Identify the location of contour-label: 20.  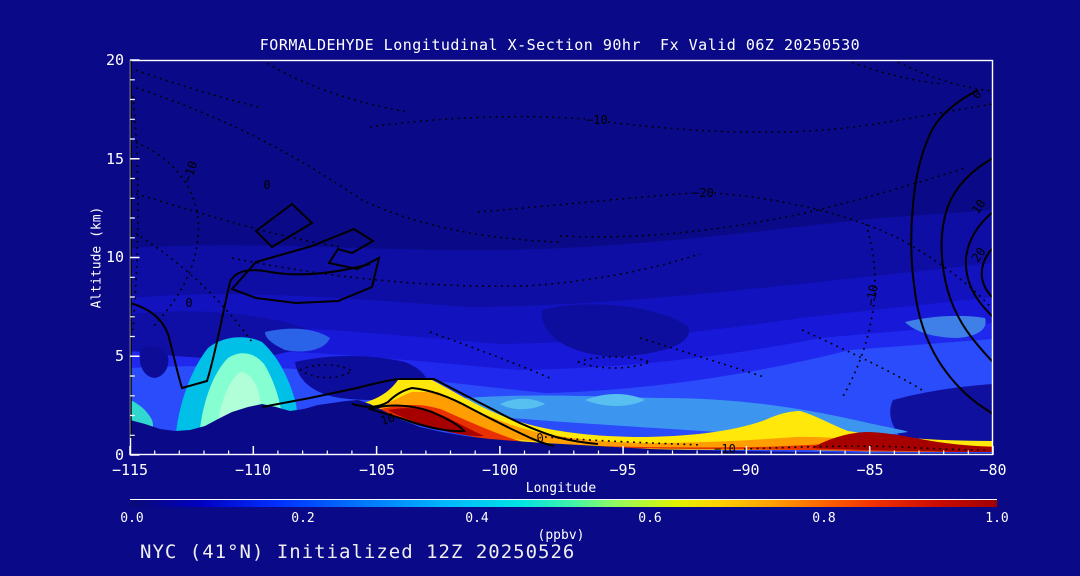
(979, 255).